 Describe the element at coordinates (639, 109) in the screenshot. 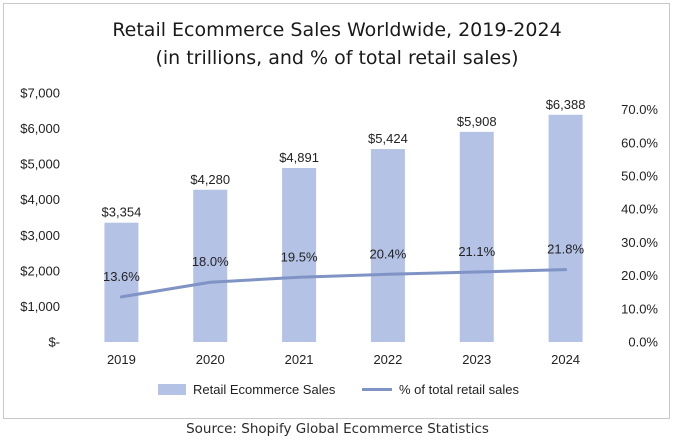

I see `y-right-tick-label: 70.0%` at that location.